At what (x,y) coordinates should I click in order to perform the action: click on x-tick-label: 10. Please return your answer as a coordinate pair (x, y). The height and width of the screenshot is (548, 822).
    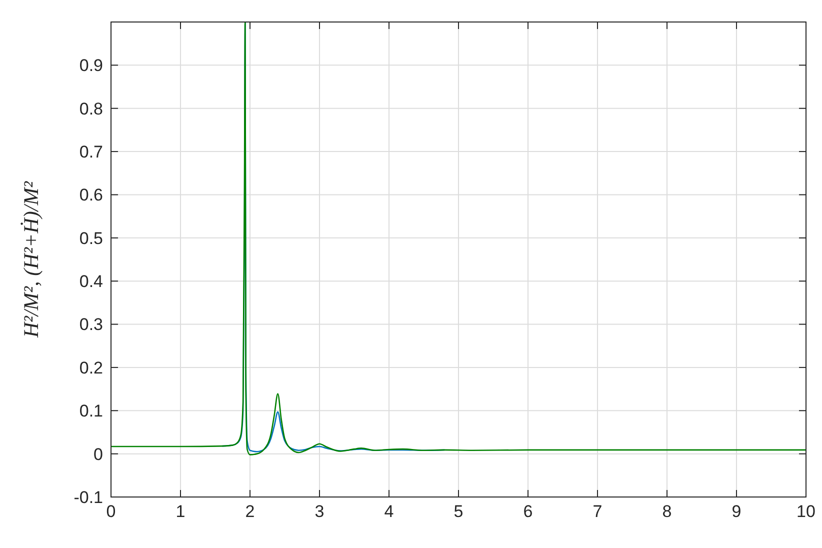
    Looking at the image, I should click on (806, 511).